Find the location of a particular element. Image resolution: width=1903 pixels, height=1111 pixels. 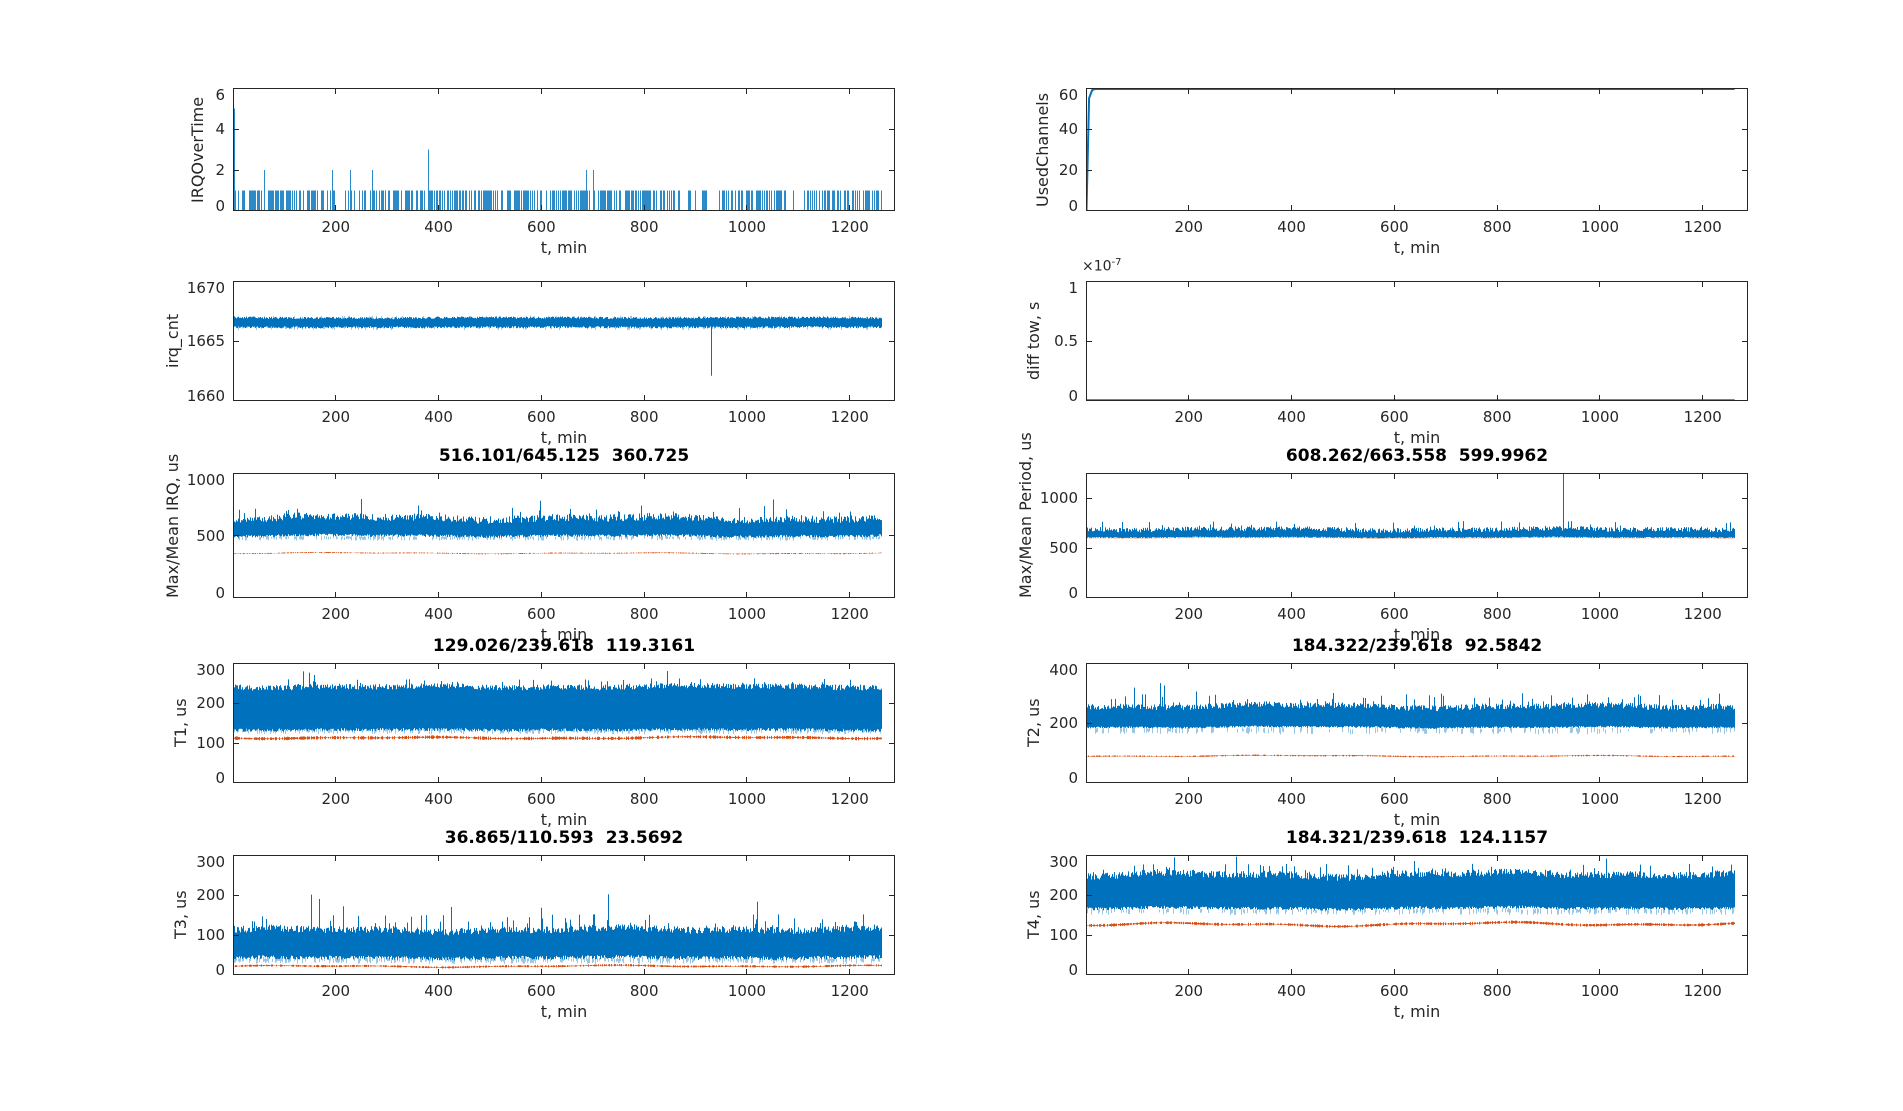

t2-max-halo is located at coordinates (1415, 730).